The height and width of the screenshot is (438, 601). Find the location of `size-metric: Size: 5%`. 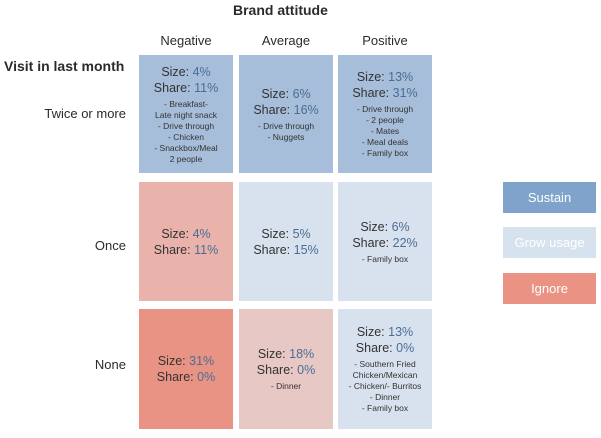

size-metric: Size: 5% is located at coordinates (286, 233).